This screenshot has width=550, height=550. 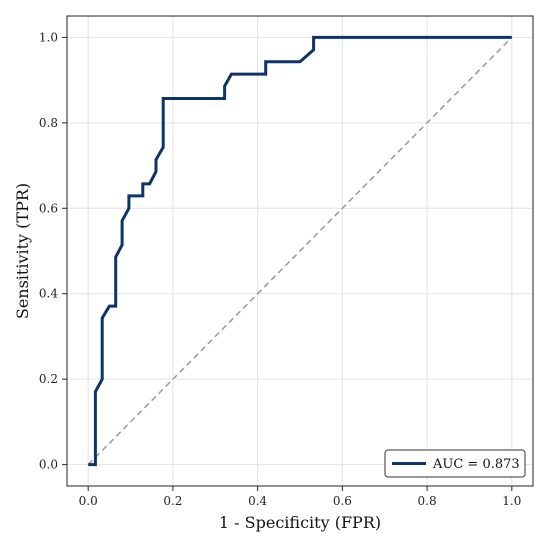 What do you see at coordinates (48, 123) in the screenshot?
I see `y-tick-label: 0.8` at bounding box center [48, 123].